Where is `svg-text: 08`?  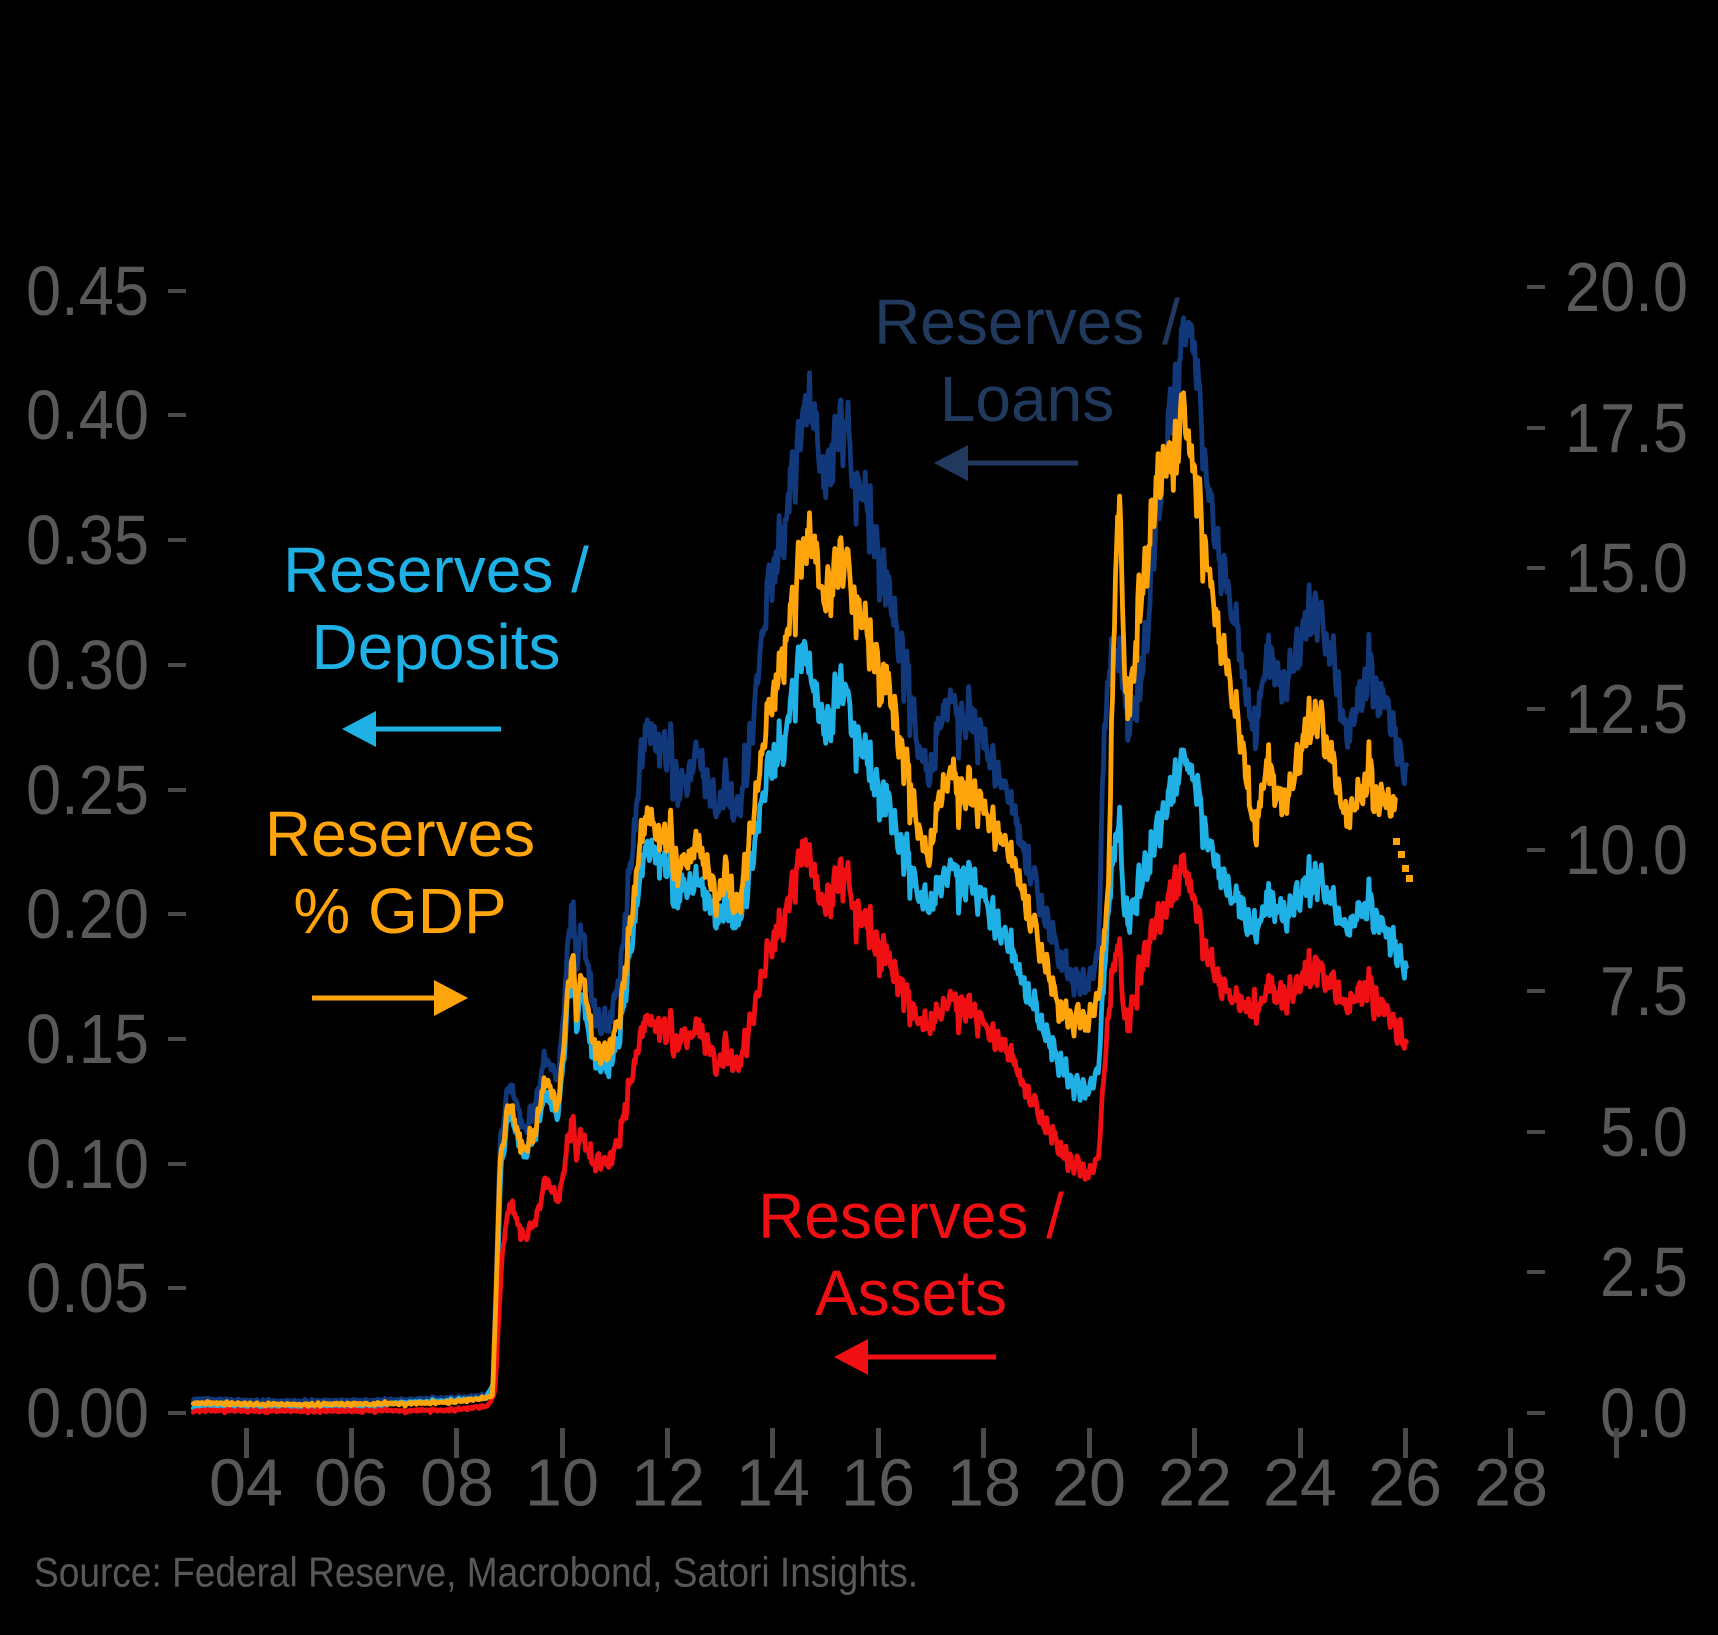
svg-text: 08 is located at coordinates (457, 1483).